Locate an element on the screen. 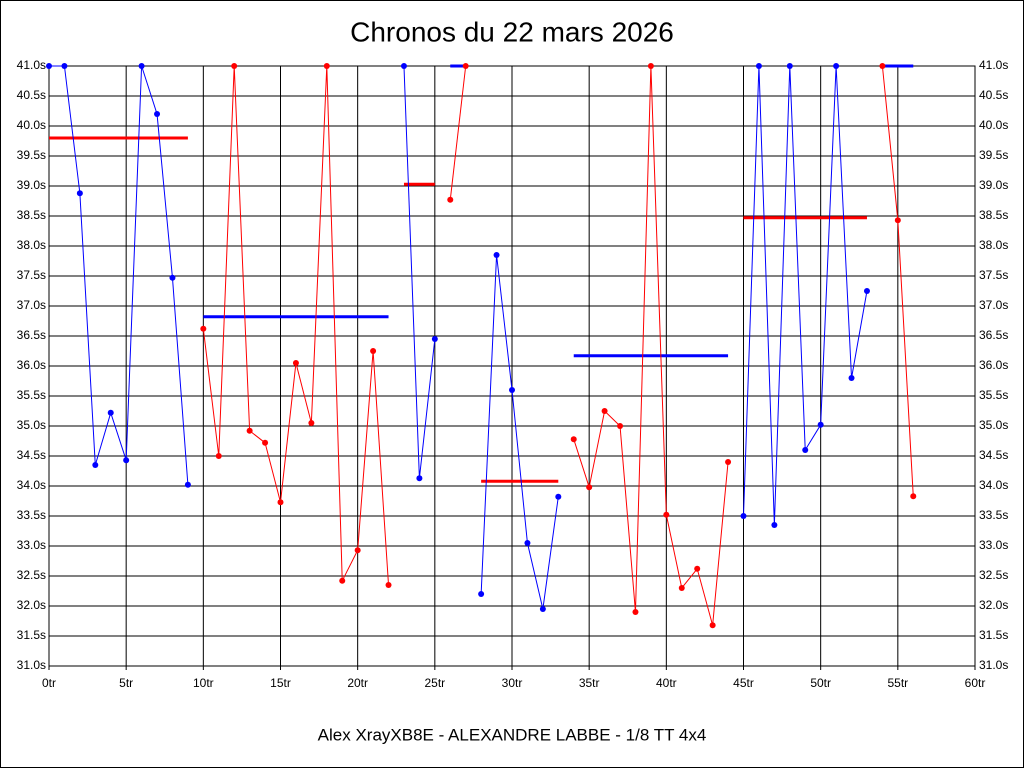  x-tick-label: 45tr is located at coordinates (743, 683).